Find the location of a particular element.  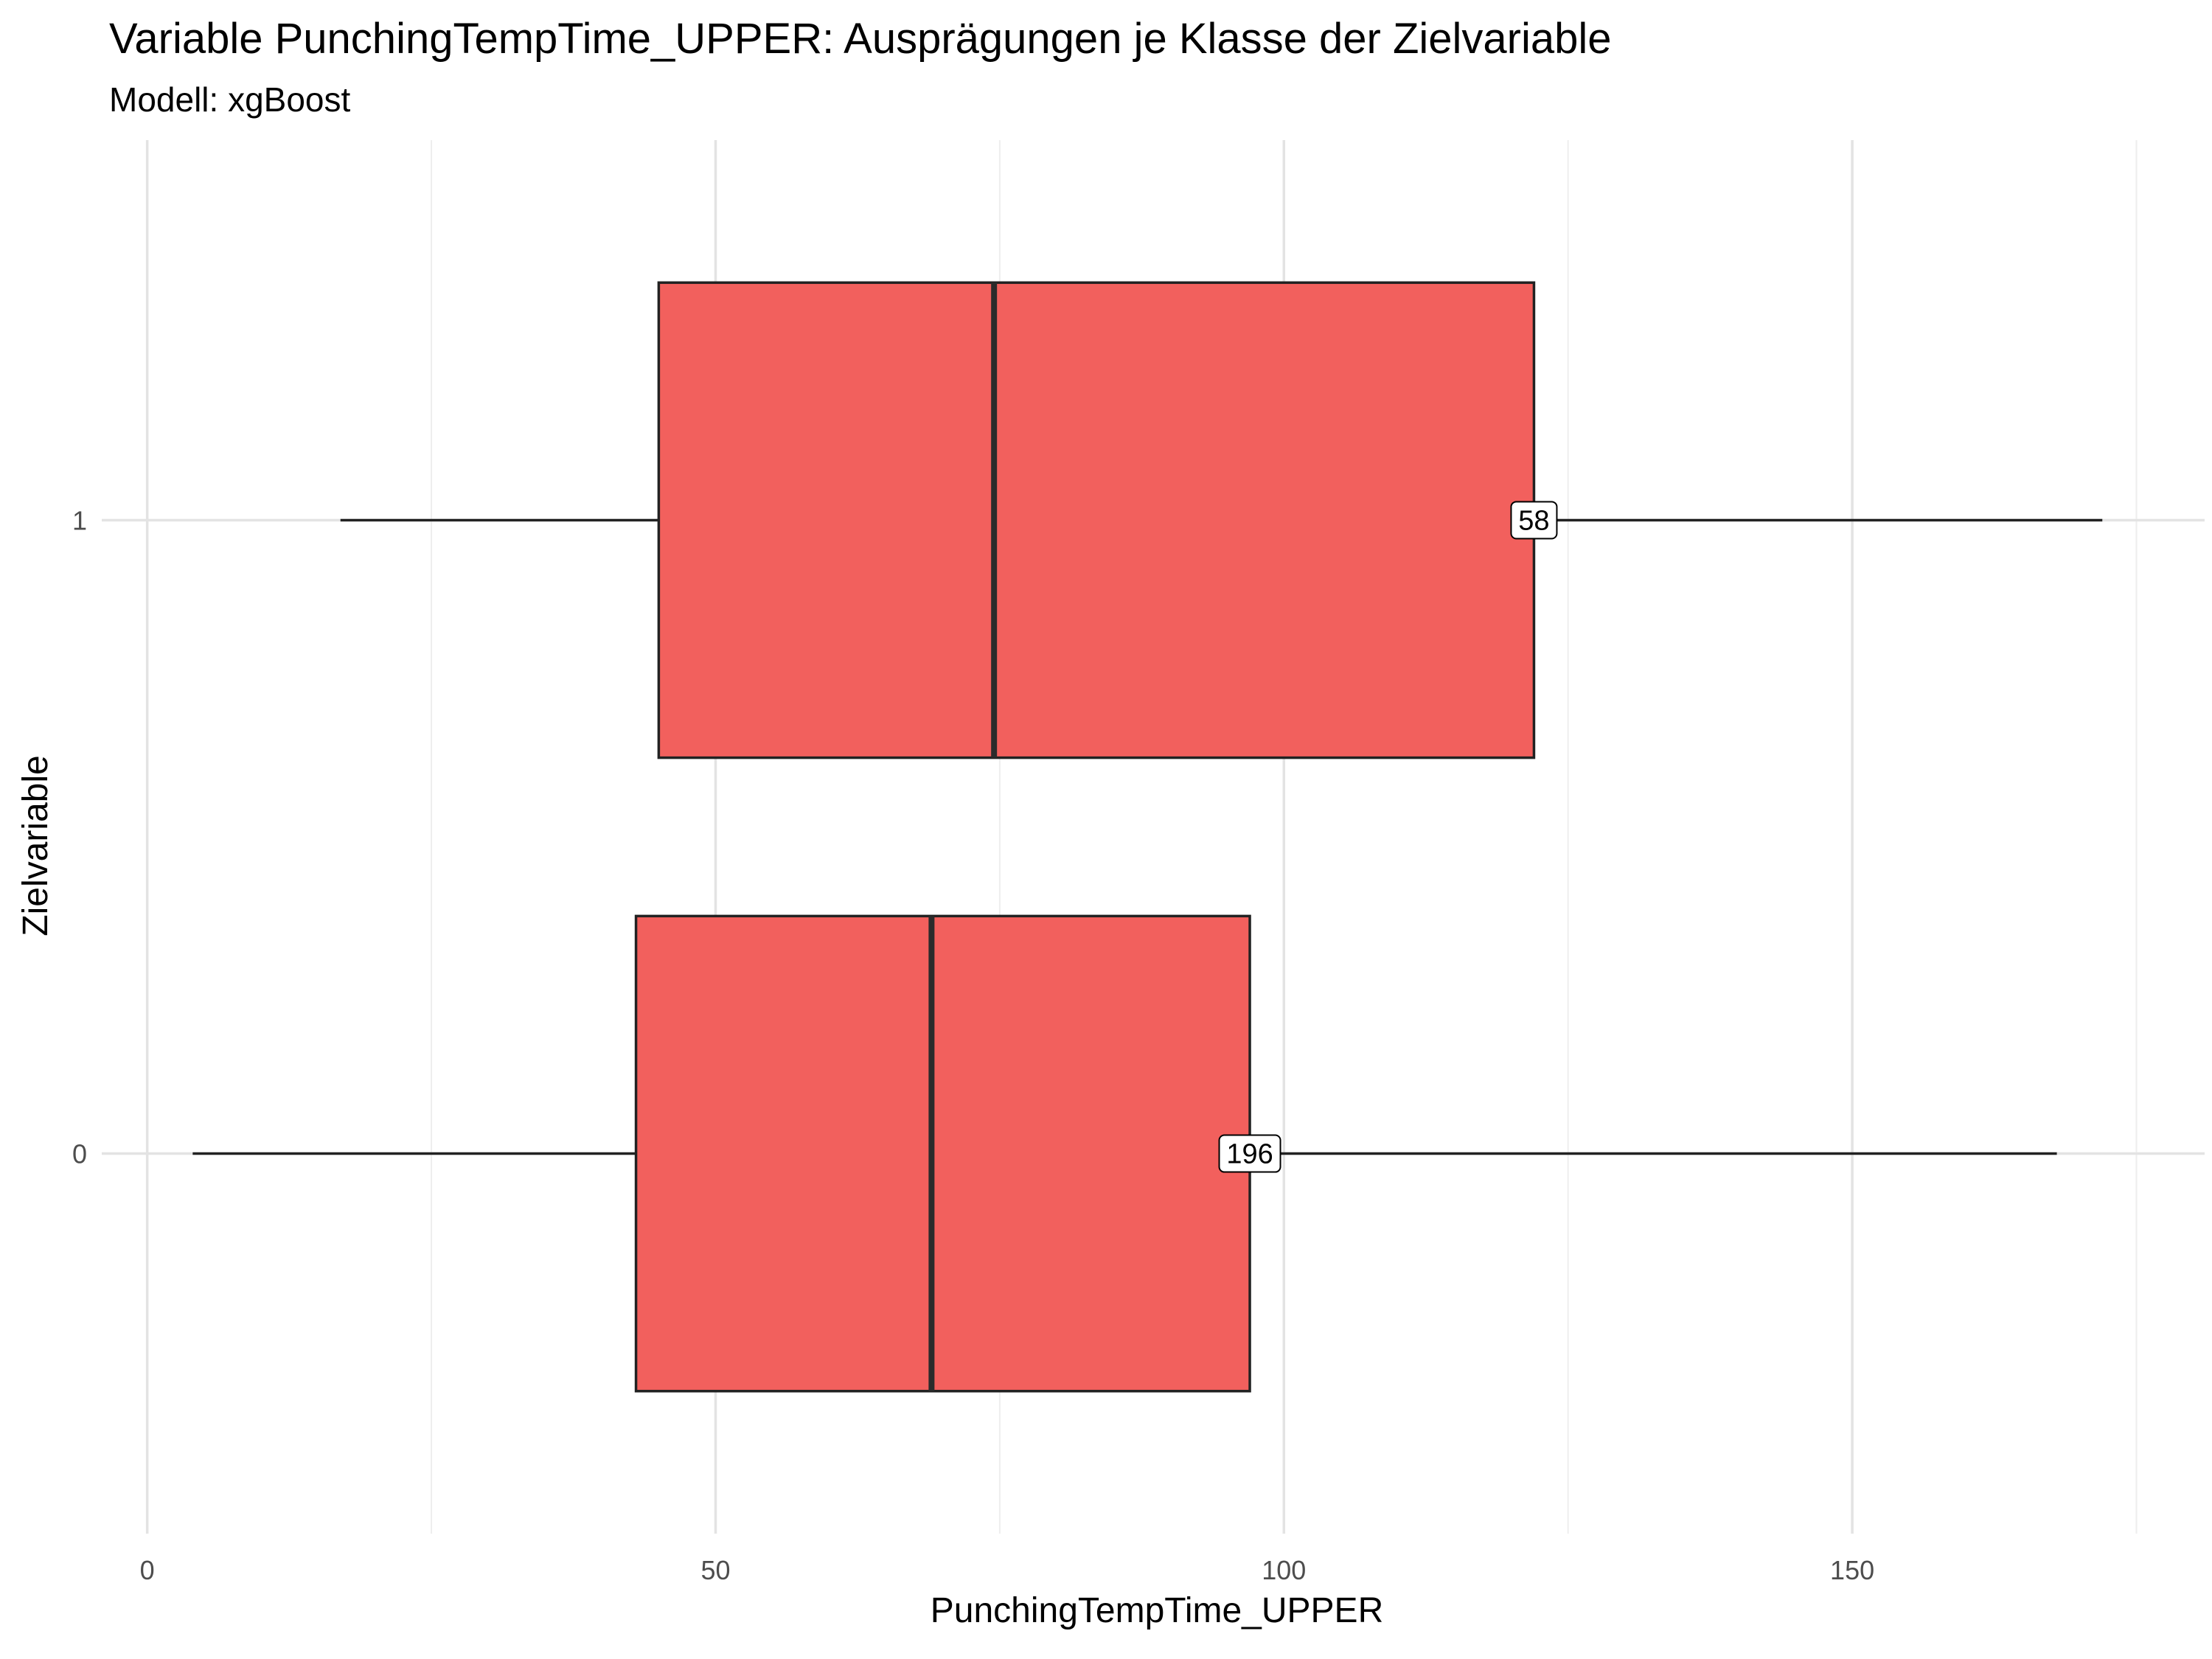

y-tick-label: 0 is located at coordinates (79, 1154).